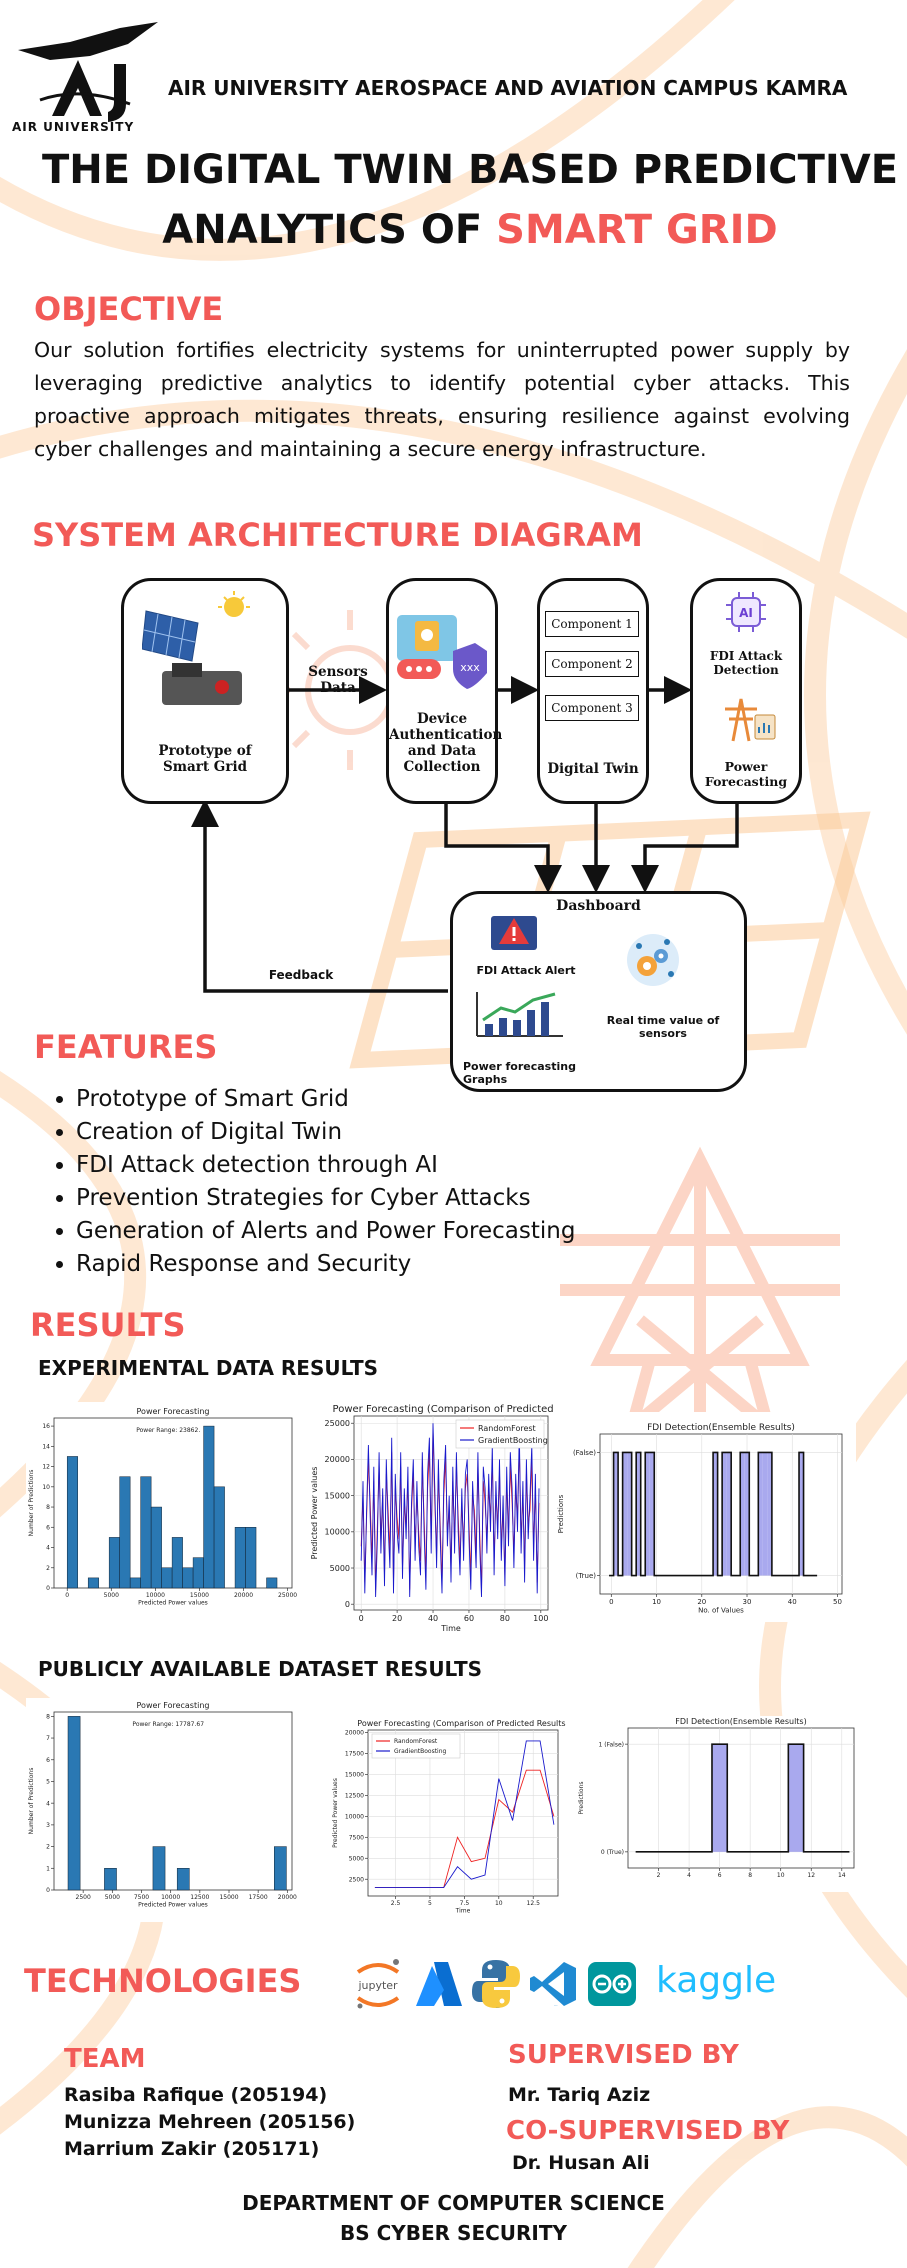  Describe the element at coordinates (196, 648) in the screenshot. I see `solar-panel-icon` at that location.